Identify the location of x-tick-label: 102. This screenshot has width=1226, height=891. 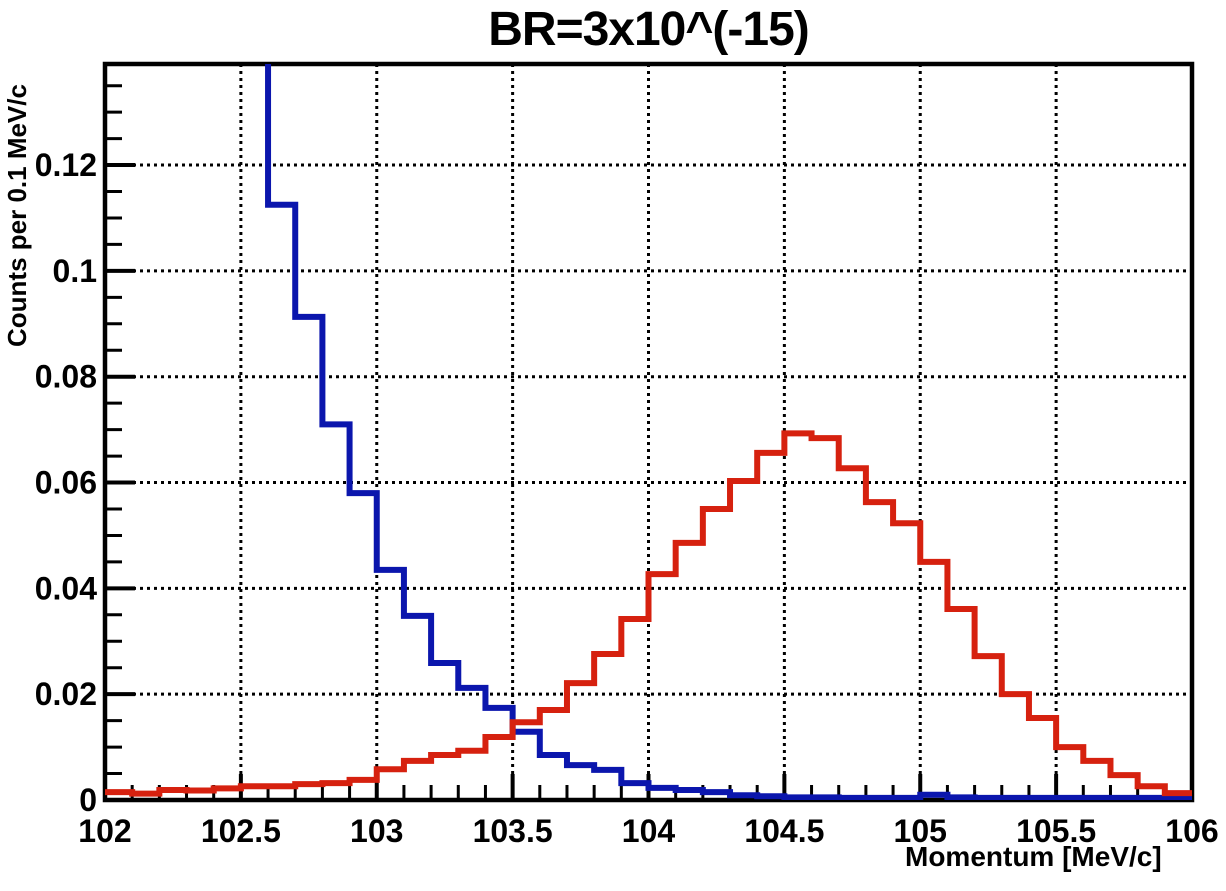
(104, 831).